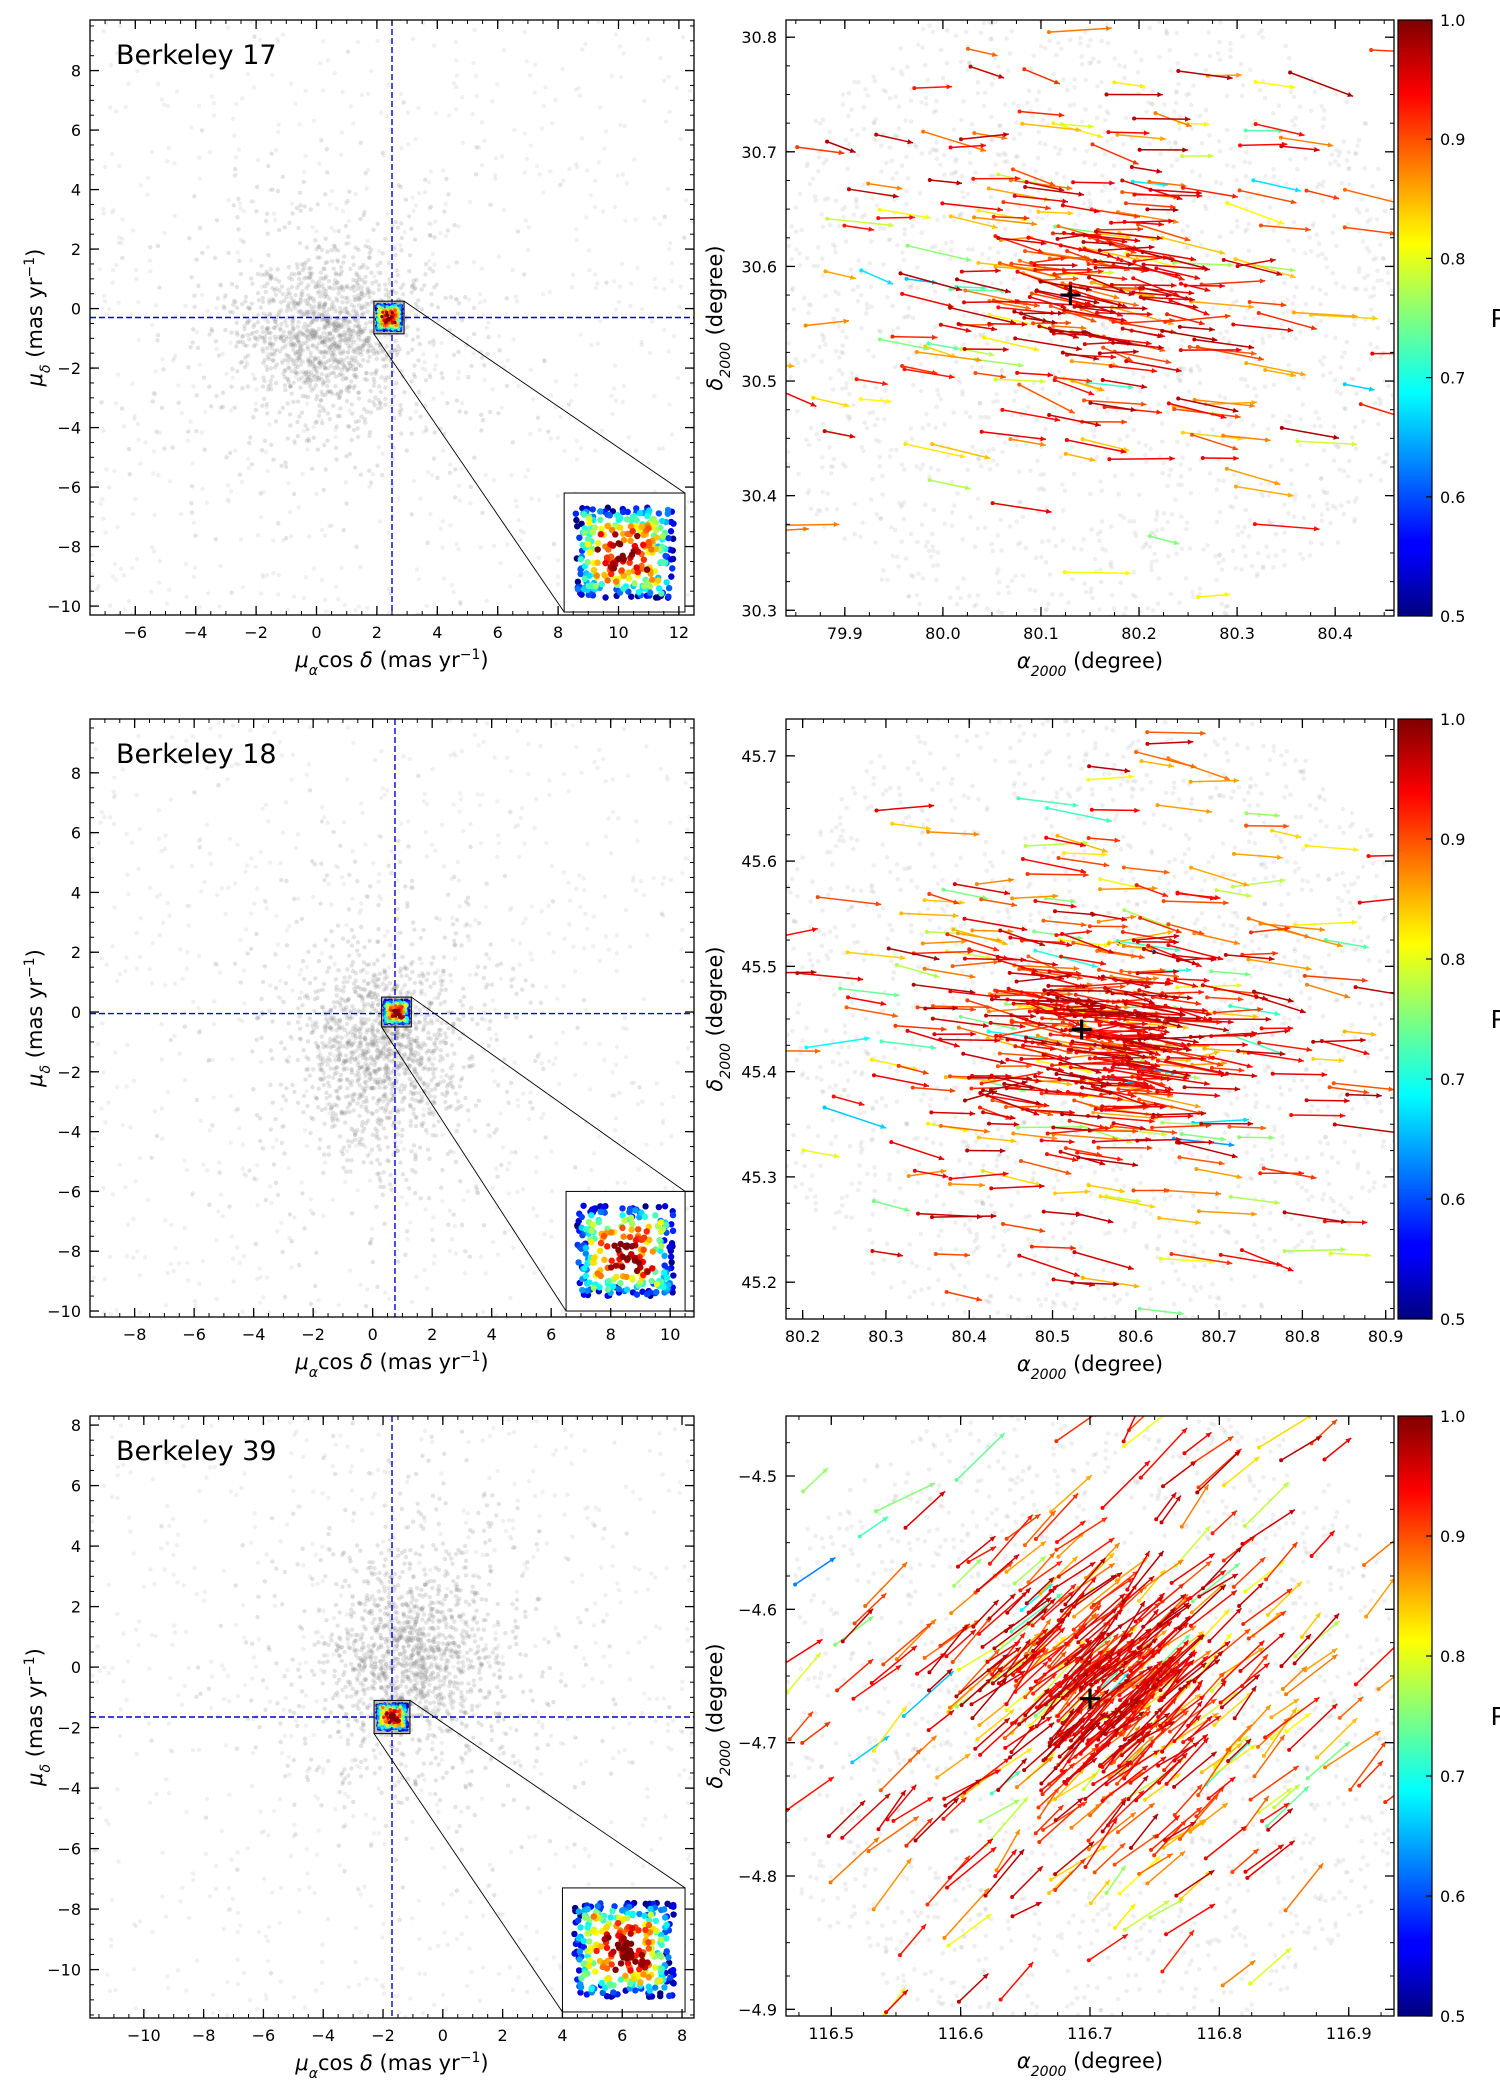  What do you see at coordinates (69, 487) in the screenshot?
I see `y-tick-label: −6` at bounding box center [69, 487].